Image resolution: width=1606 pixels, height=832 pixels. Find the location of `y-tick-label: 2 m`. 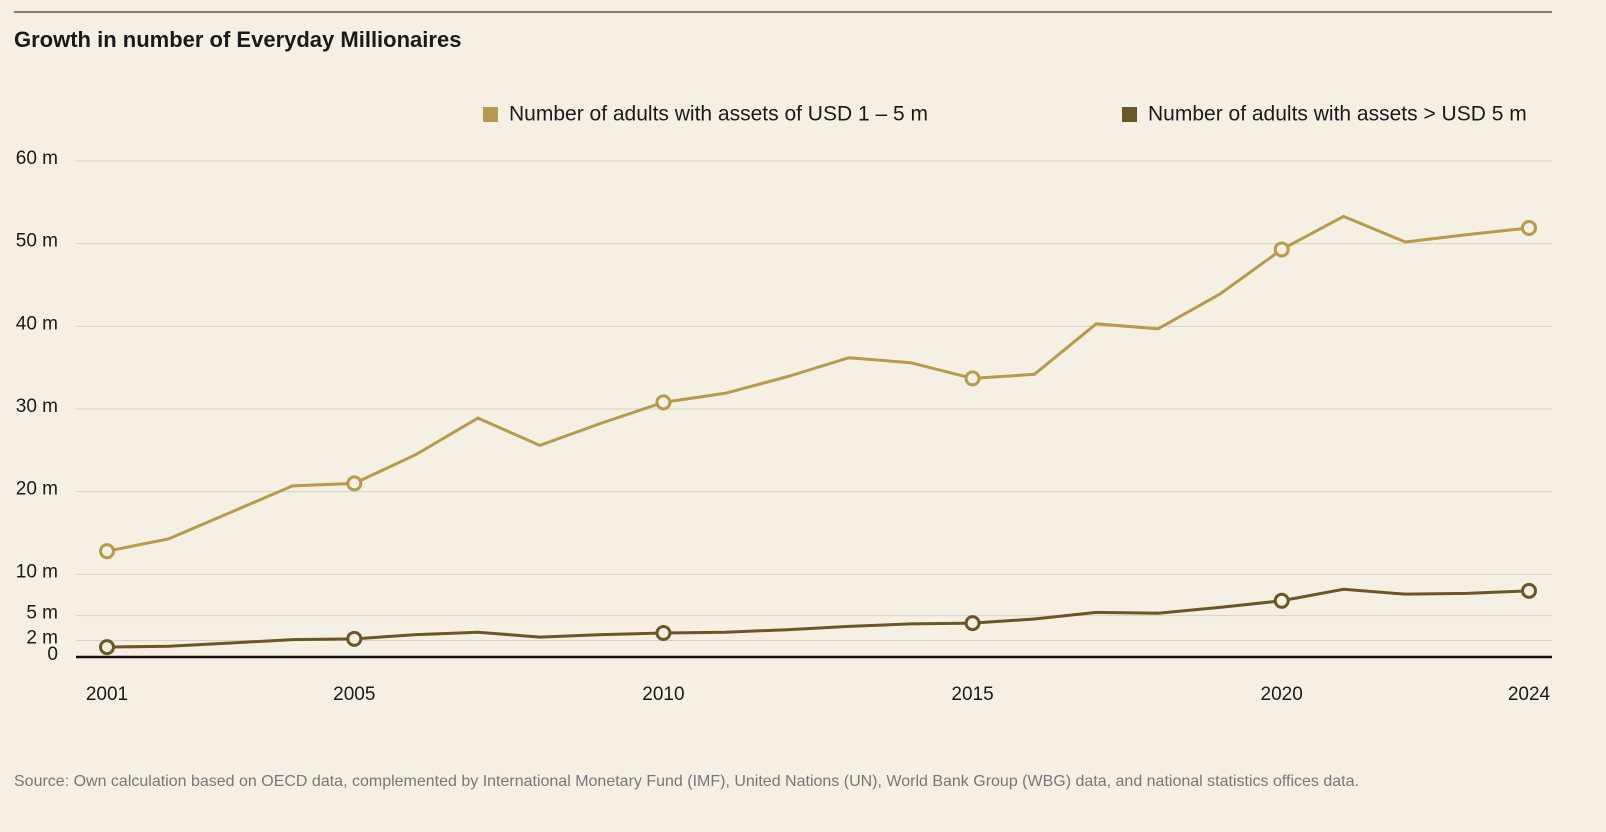

y-tick-label: 2 m is located at coordinates (42, 637).